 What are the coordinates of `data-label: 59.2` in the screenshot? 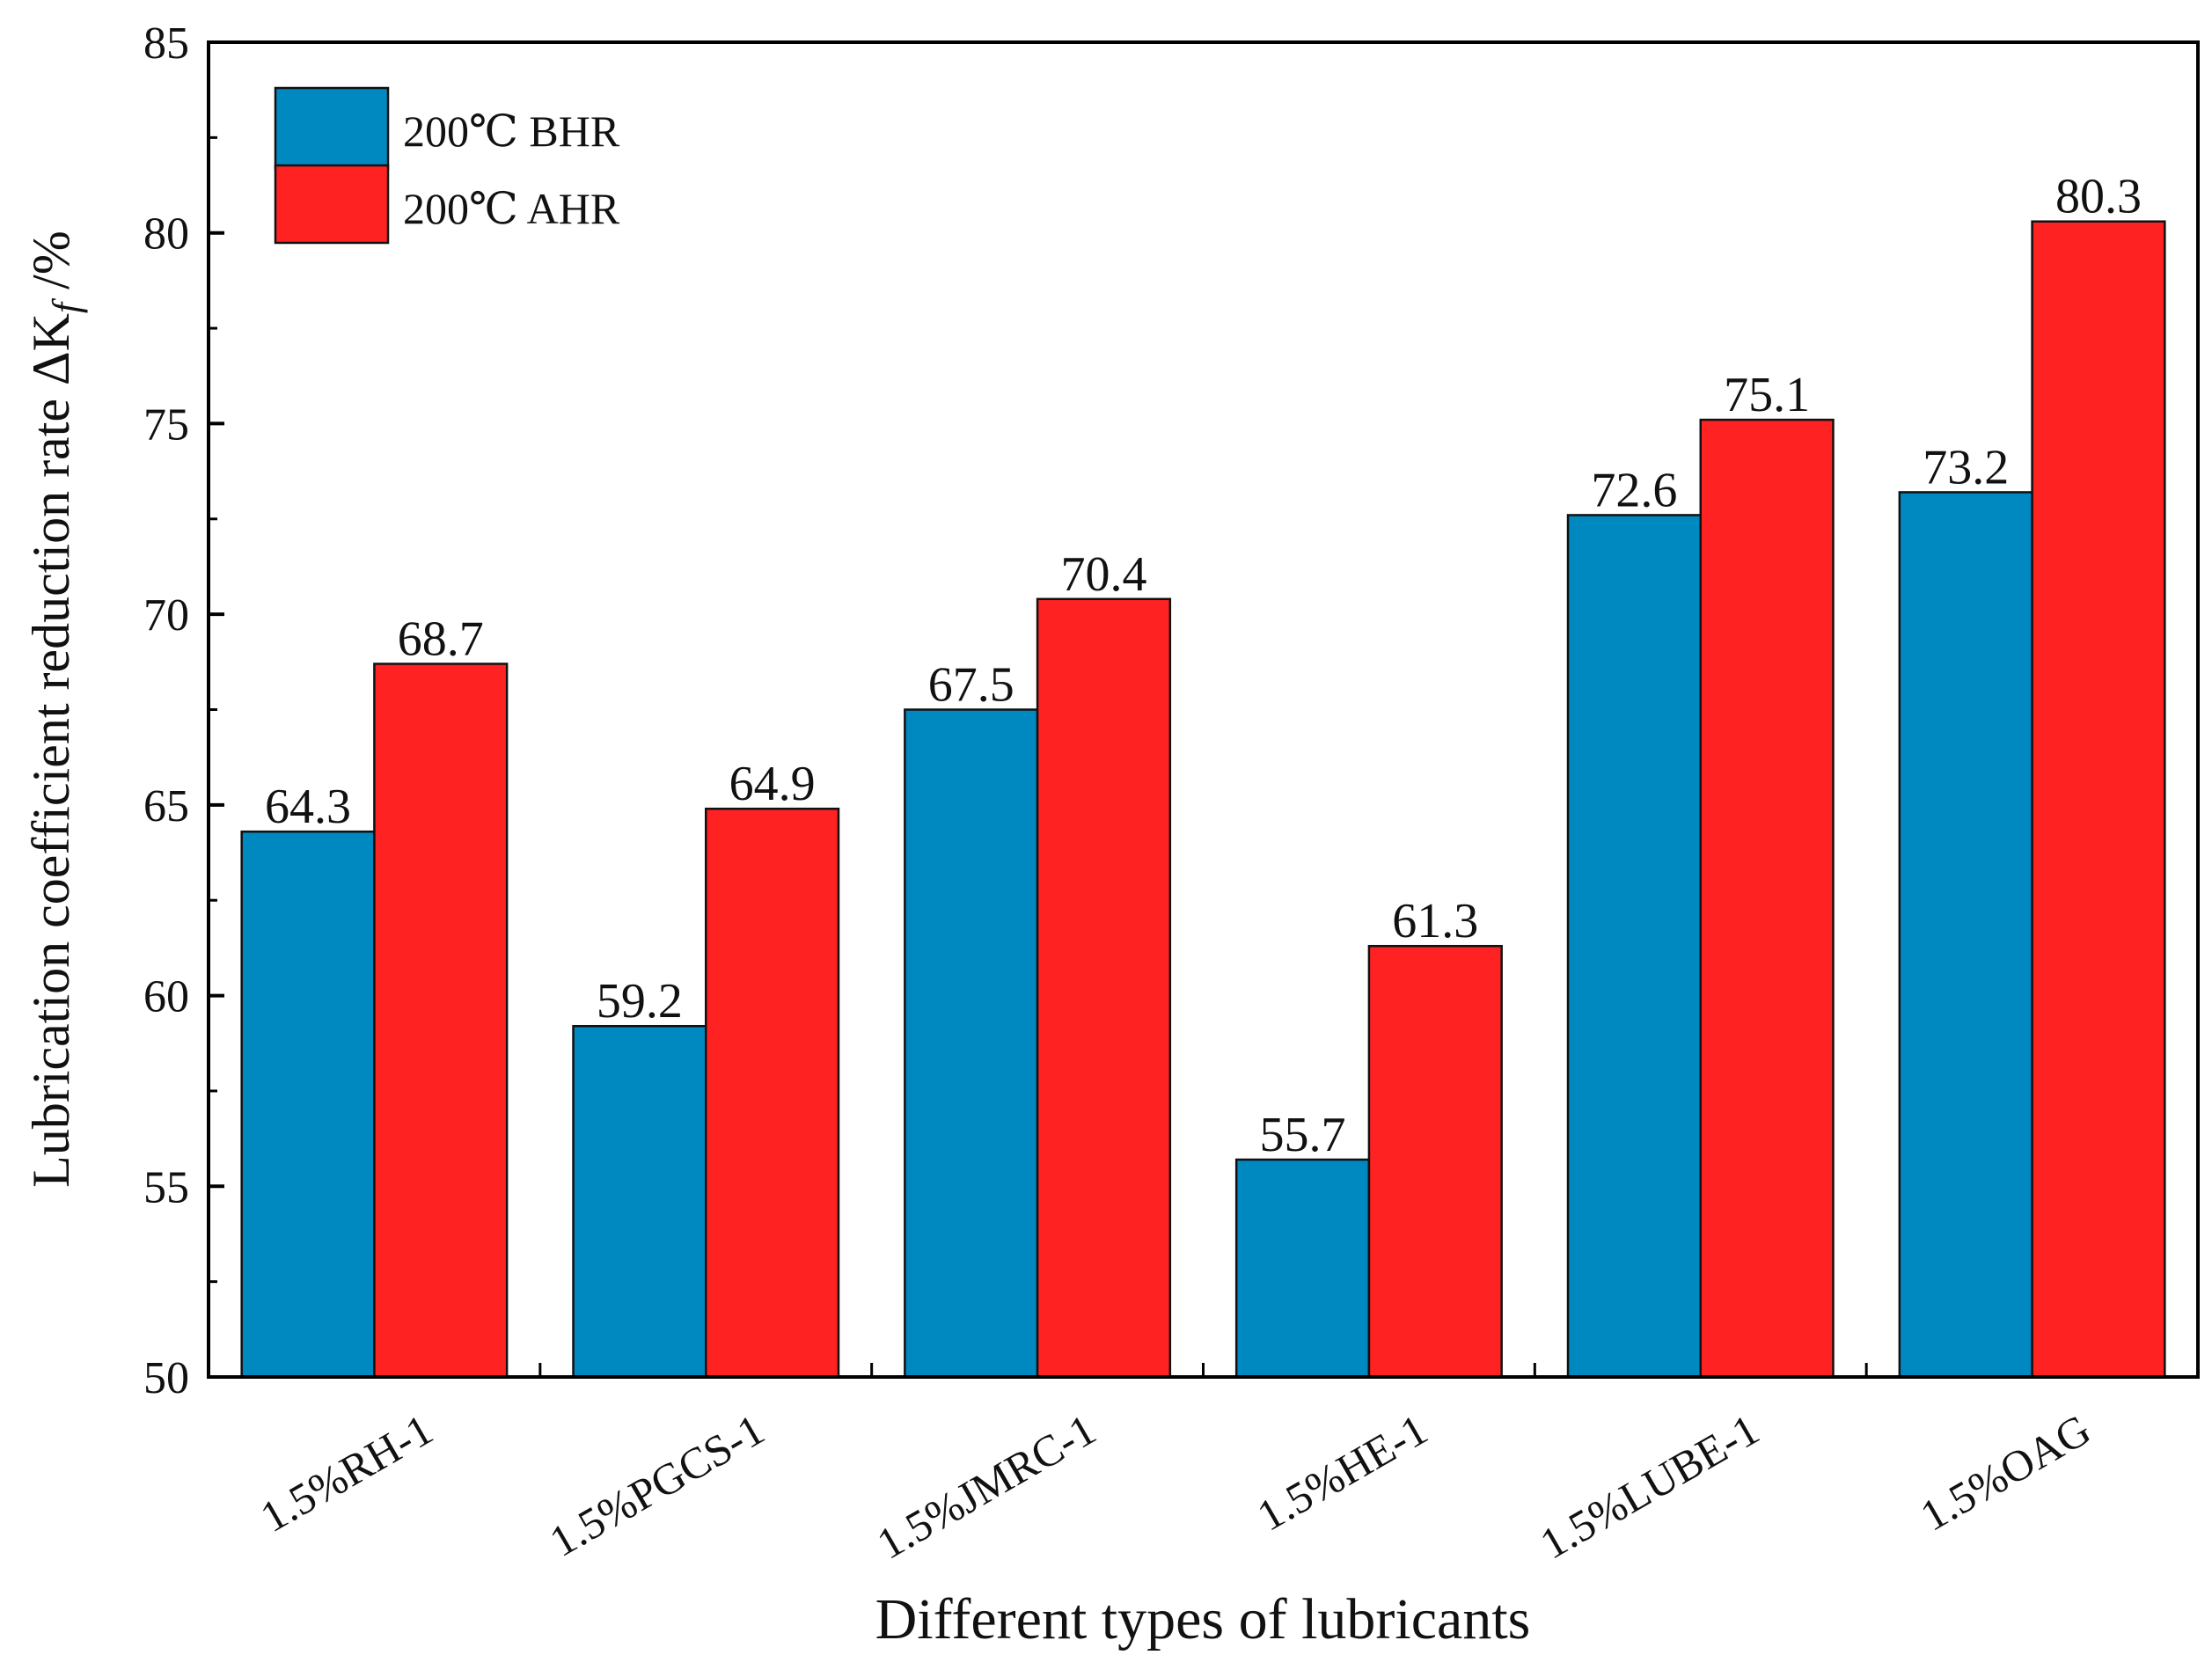 It's located at (640, 1002).